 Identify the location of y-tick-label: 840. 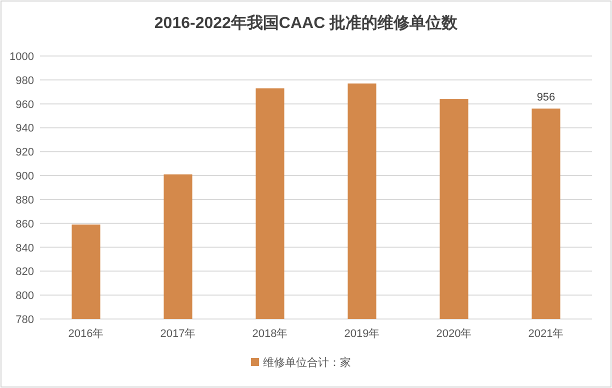
(25, 248).